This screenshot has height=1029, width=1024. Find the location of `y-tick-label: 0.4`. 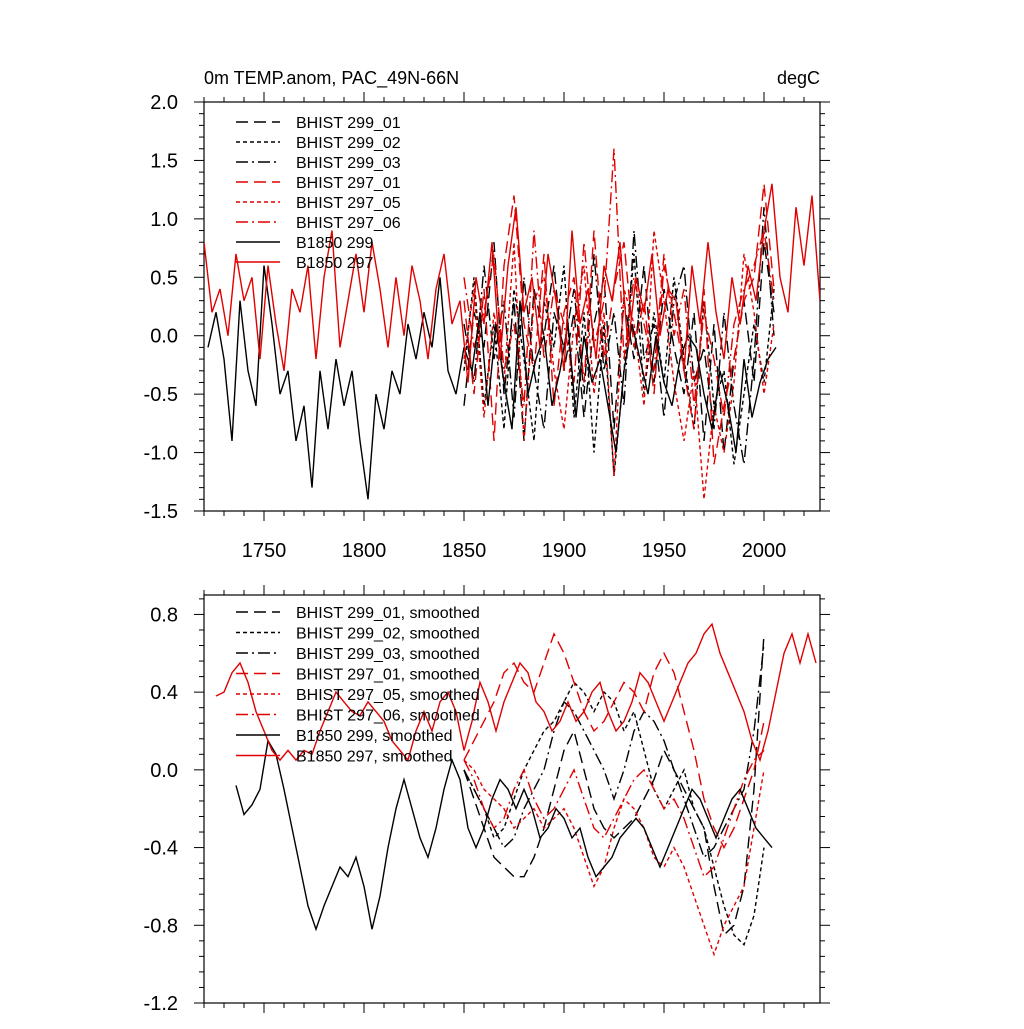

y-tick-label: 0.4 is located at coordinates (164, 693).